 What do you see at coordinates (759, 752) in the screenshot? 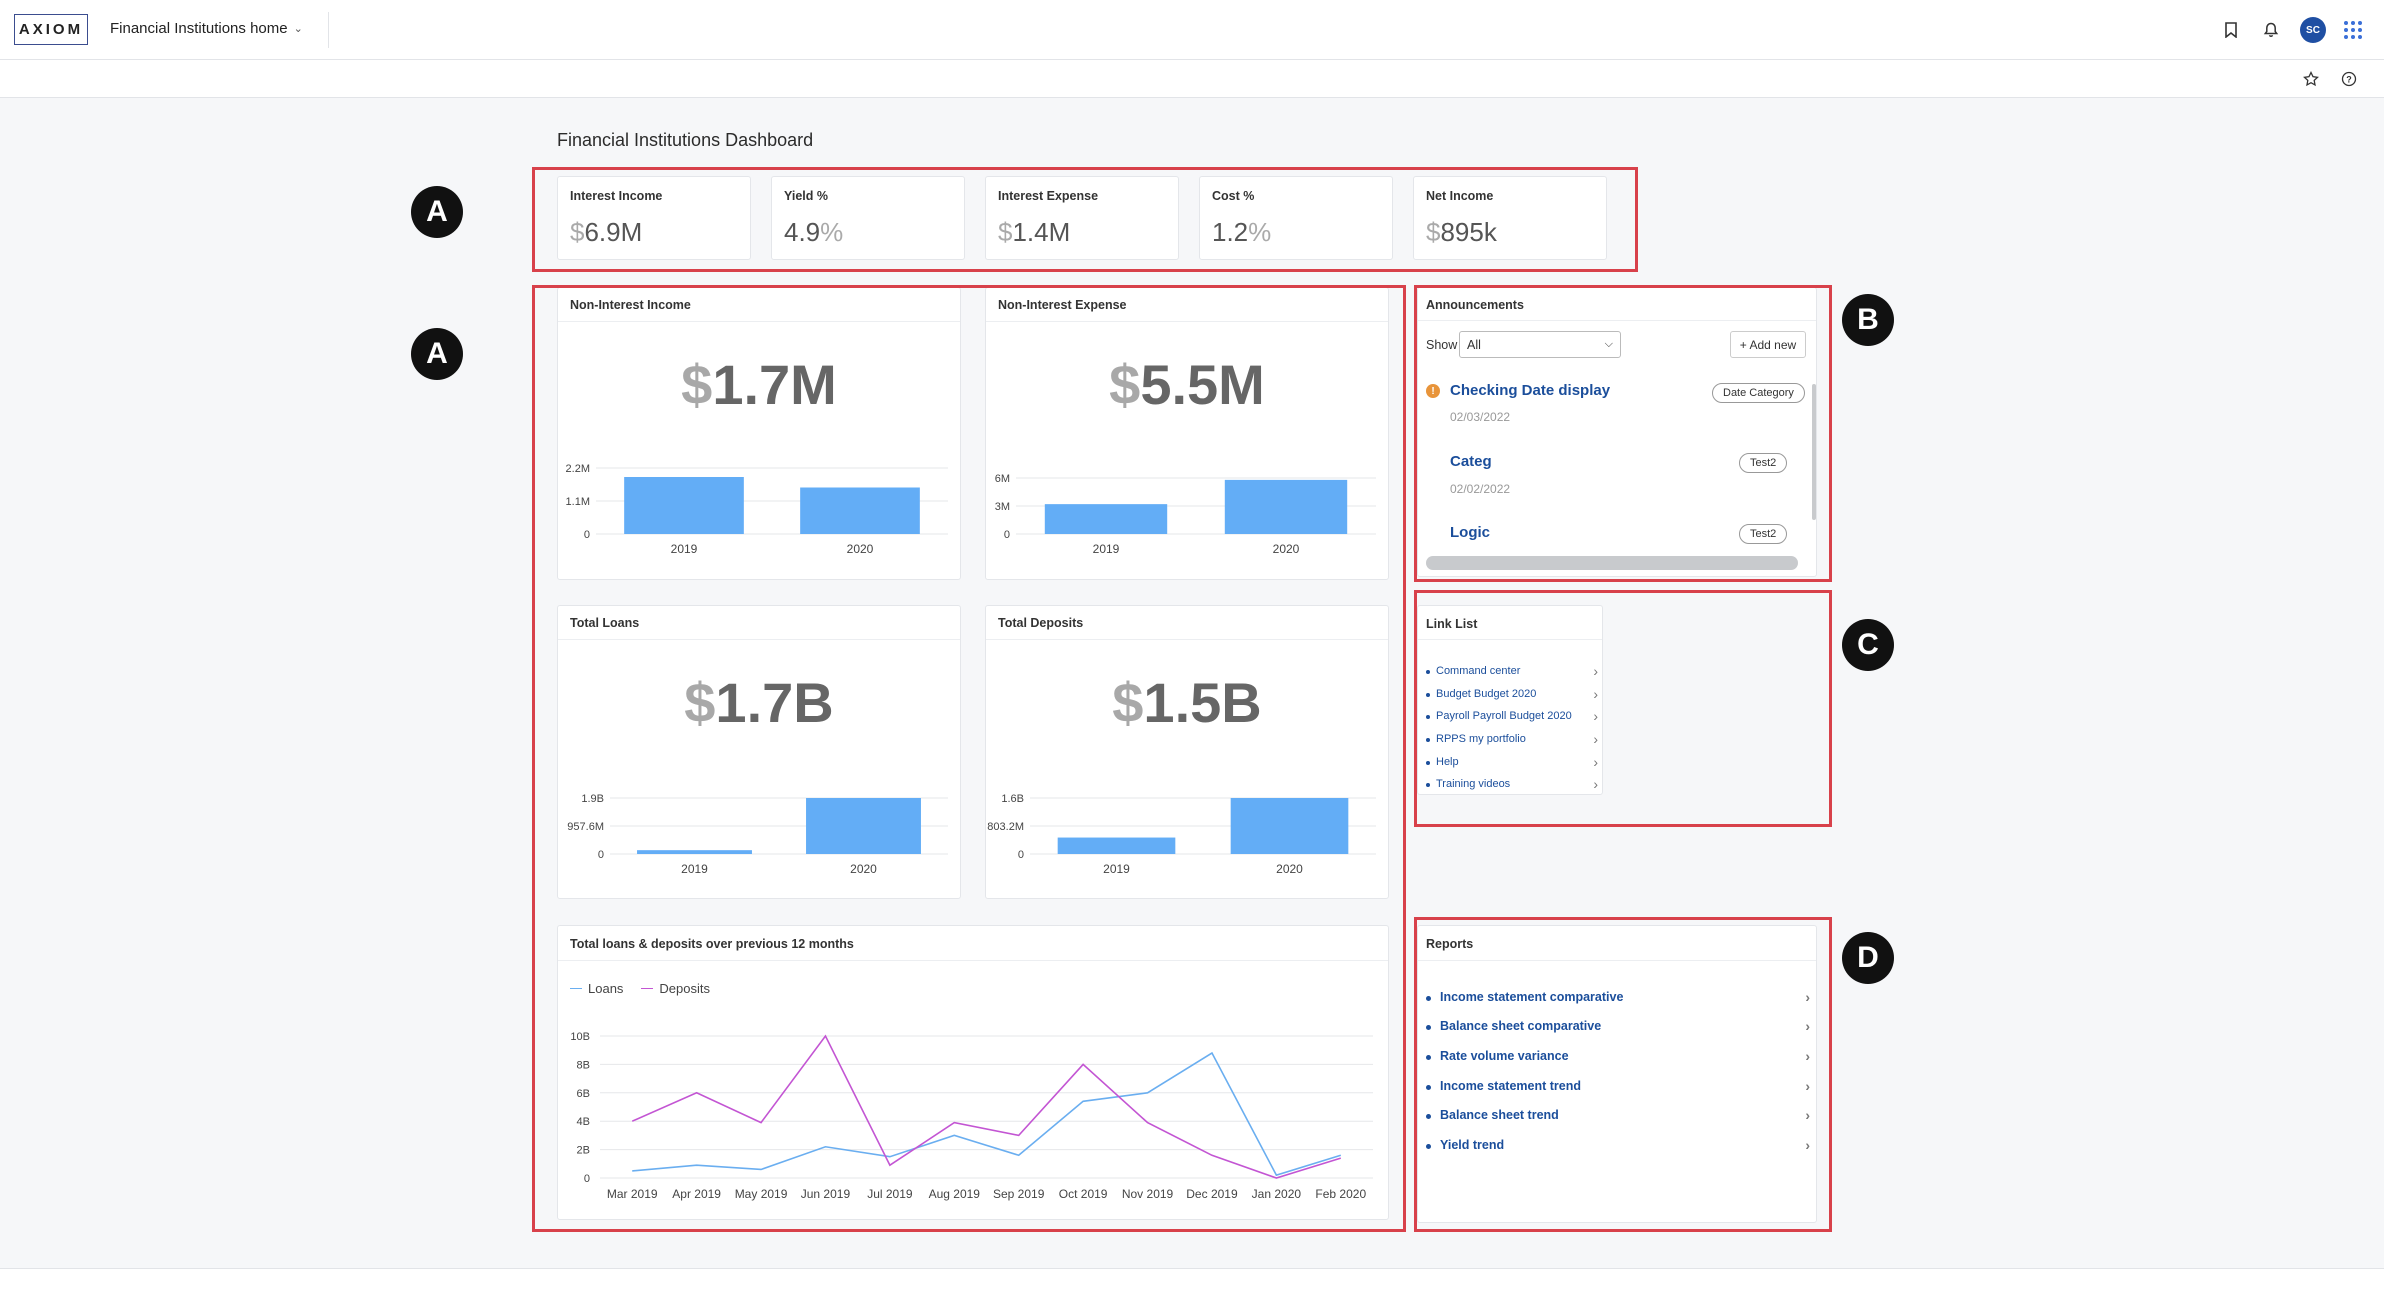
I see `panel-total-loans: Total Loans $1.7B 1.9B 957.6M 0 2019 2020` at bounding box center [759, 752].